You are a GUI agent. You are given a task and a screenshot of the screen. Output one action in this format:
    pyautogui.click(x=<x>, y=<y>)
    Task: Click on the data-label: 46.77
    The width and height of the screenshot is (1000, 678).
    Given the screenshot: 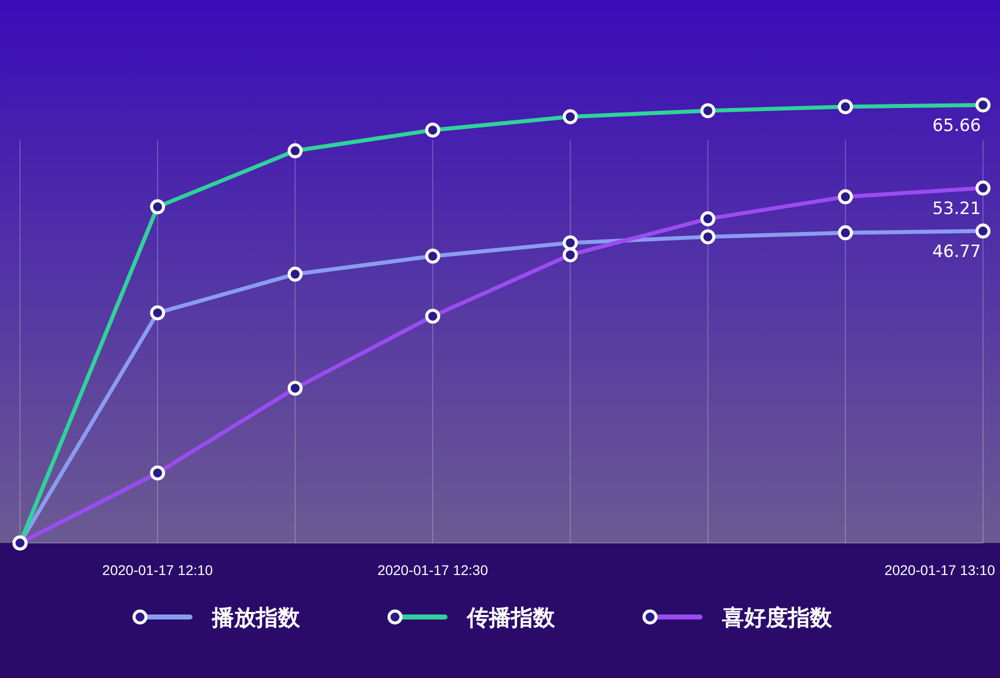 What is the action you would take?
    pyautogui.click(x=956, y=252)
    